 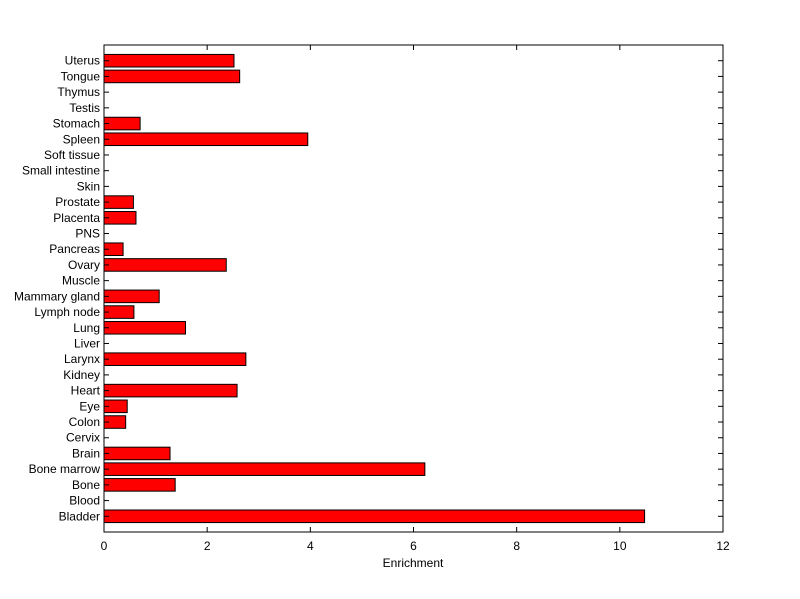 I want to click on y-tick-label-ovary: Ovary, so click(x=84, y=265).